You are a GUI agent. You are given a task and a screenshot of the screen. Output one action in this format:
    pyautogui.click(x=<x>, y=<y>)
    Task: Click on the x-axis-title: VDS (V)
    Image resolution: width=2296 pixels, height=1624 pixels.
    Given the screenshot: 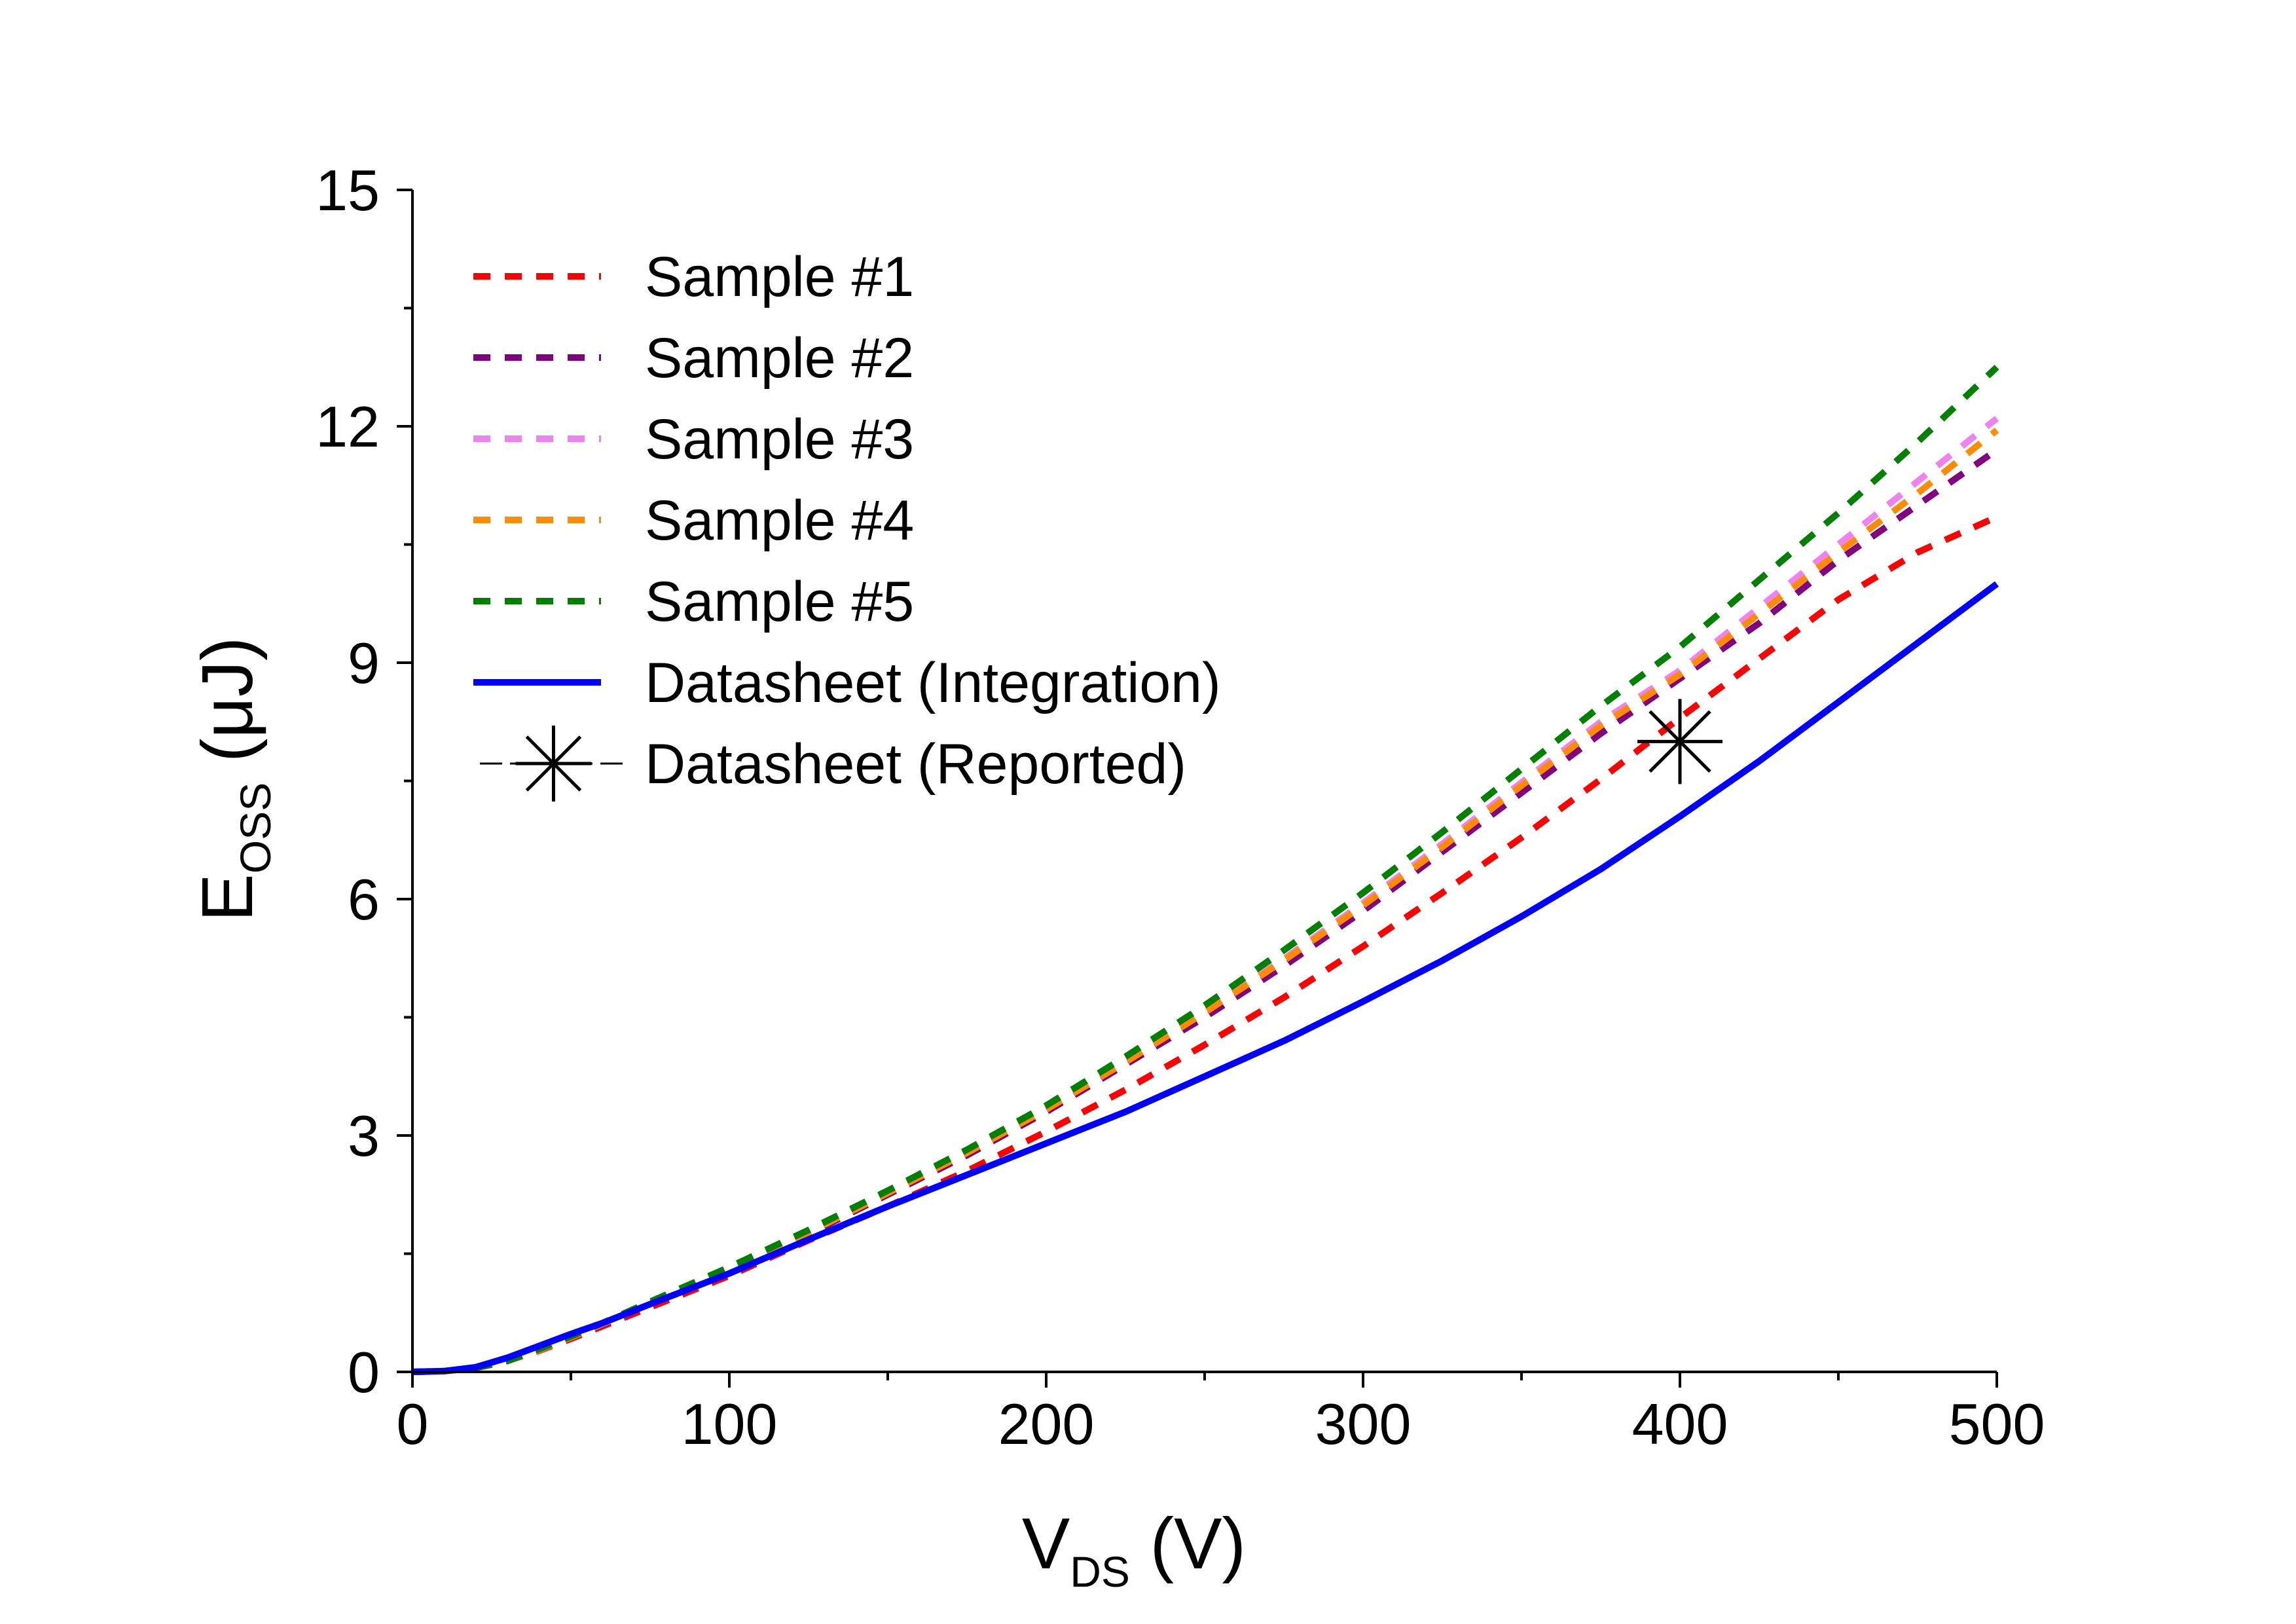 What is the action you would take?
    pyautogui.click(x=1134, y=1550)
    